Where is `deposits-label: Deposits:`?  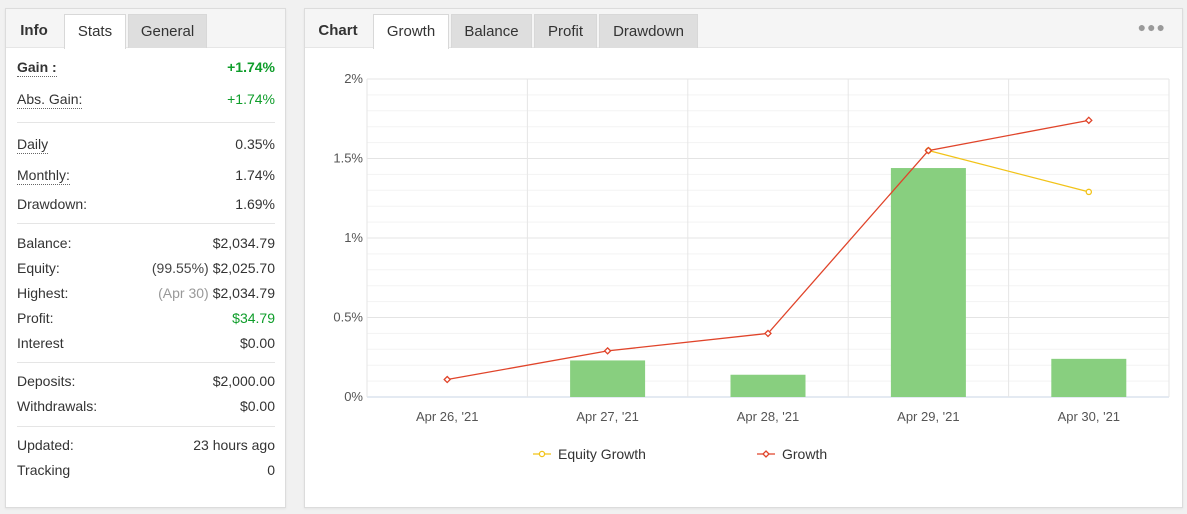
deposits-label: Deposits: is located at coordinates (46, 381).